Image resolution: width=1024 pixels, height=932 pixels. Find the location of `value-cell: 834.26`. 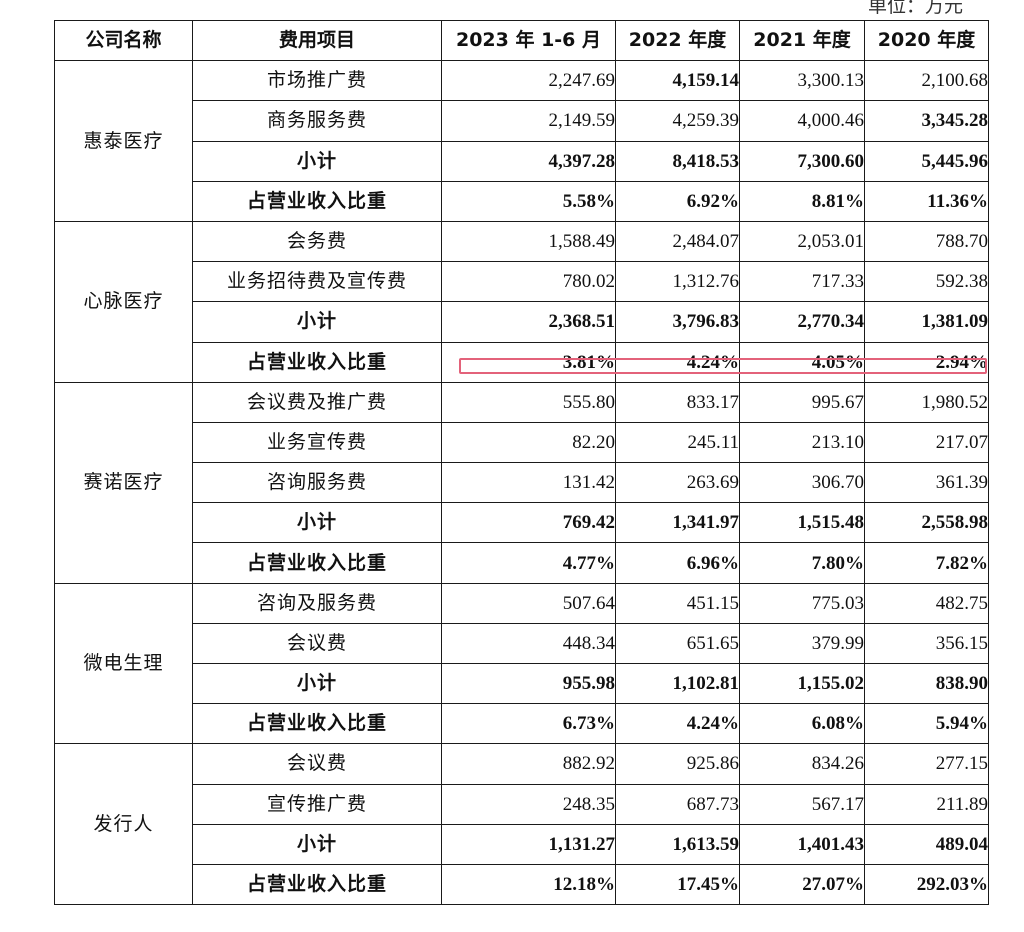

value-cell: 834.26 is located at coordinates (802, 764).